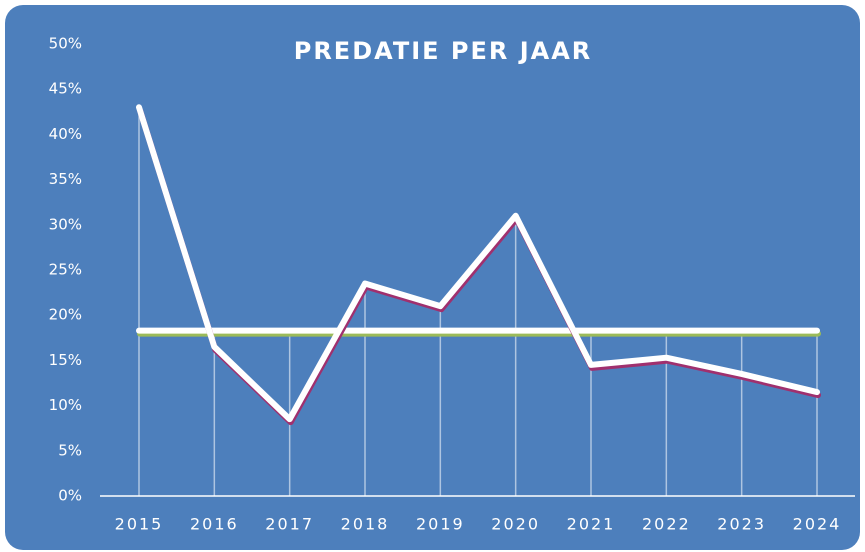 This screenshot has width=865, height=552. Describe the element at coordinates (214, 524) in the screenshot. I see `x-tick-label: 2016` at that location.